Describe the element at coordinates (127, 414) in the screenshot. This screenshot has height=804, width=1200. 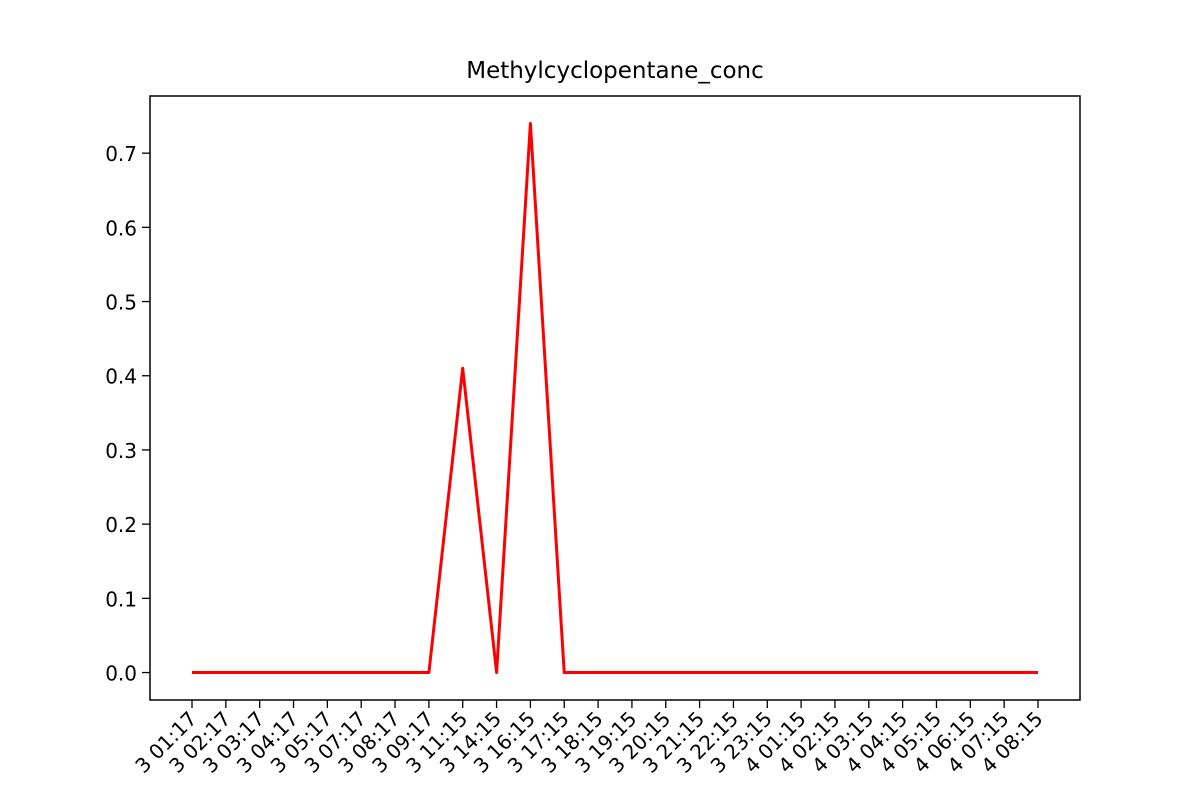
I see `y-axis: 0.0 0.1 0.2 0.3 0.4 0.5 0.6 0.7` at that location.